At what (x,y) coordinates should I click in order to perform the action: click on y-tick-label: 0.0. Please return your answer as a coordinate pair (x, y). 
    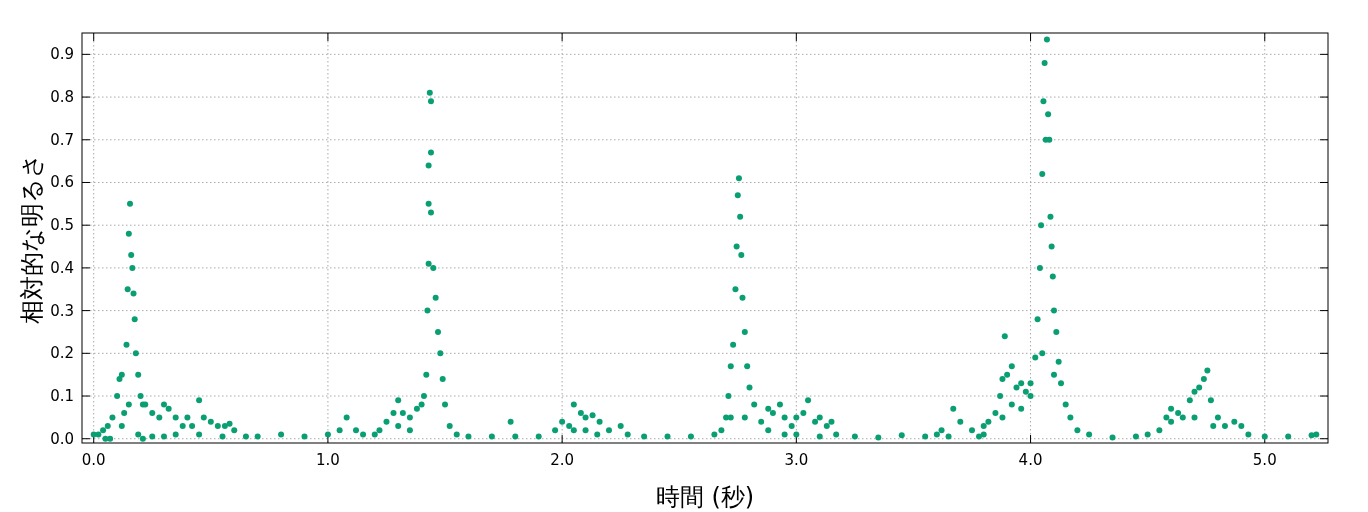
    Looking at the image, I should click on (62, 438).